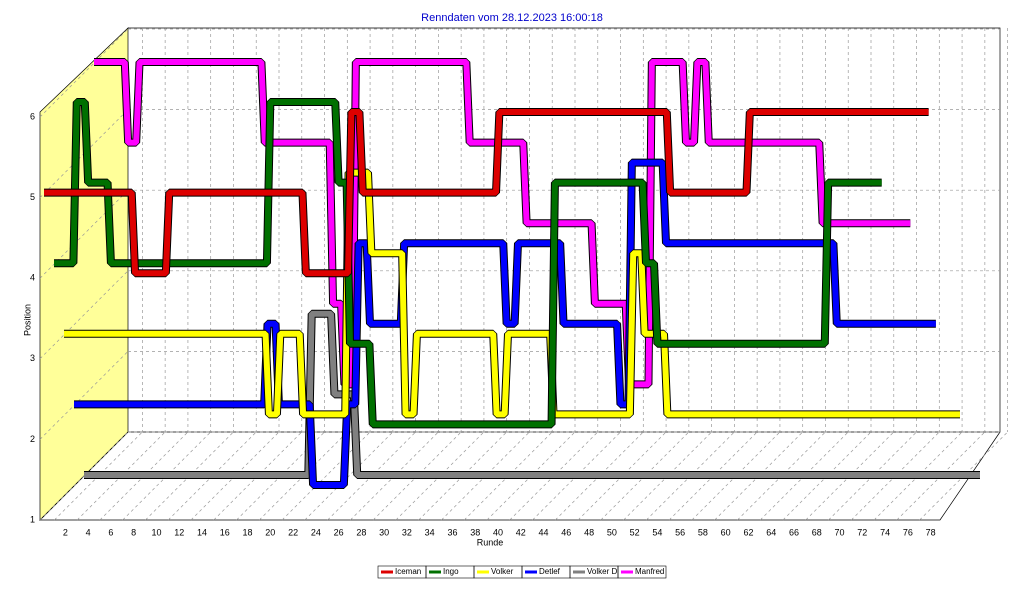  What do you see at coordinates (726, 532) in the screenshot?
I see `x-tick-label: 60` at bounding box center [726, 532].